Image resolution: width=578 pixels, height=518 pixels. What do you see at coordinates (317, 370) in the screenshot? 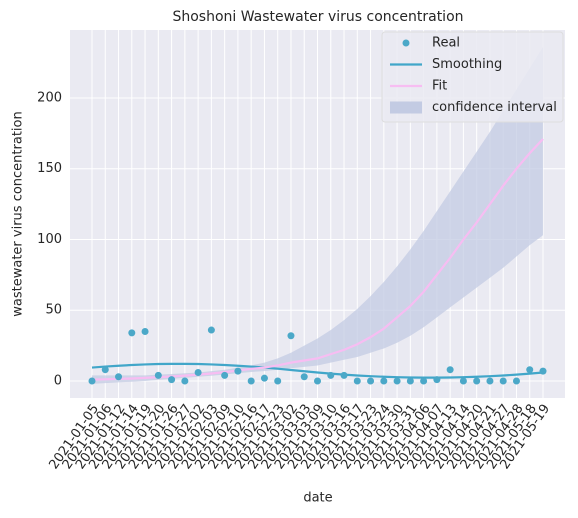
I see `line` at bounding box center [317, 370].